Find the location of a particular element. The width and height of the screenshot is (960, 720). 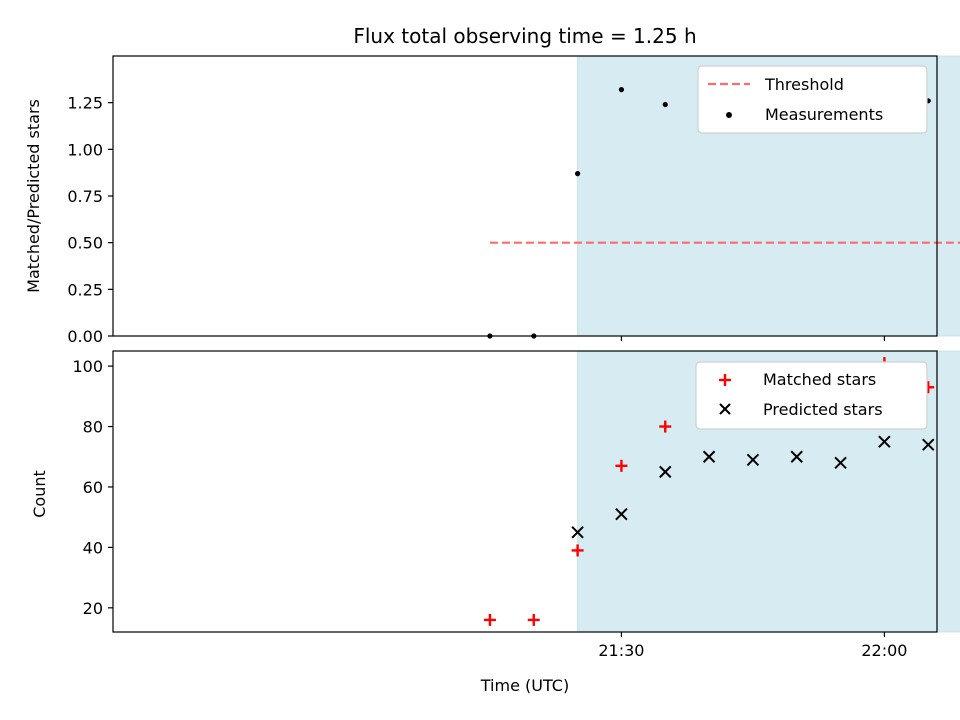

legend-measurements-swatch is located at coordinates (729, 115).